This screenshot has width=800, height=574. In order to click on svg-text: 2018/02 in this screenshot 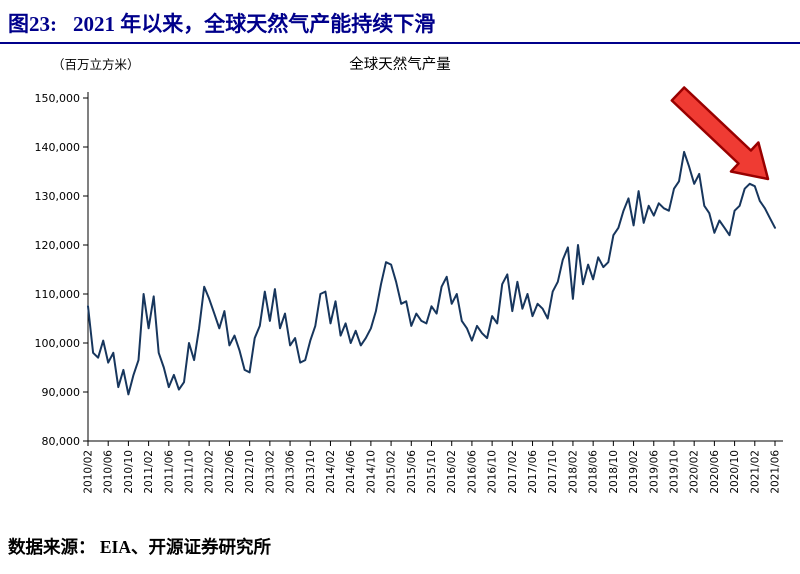, I will do `click(573, 472)`.